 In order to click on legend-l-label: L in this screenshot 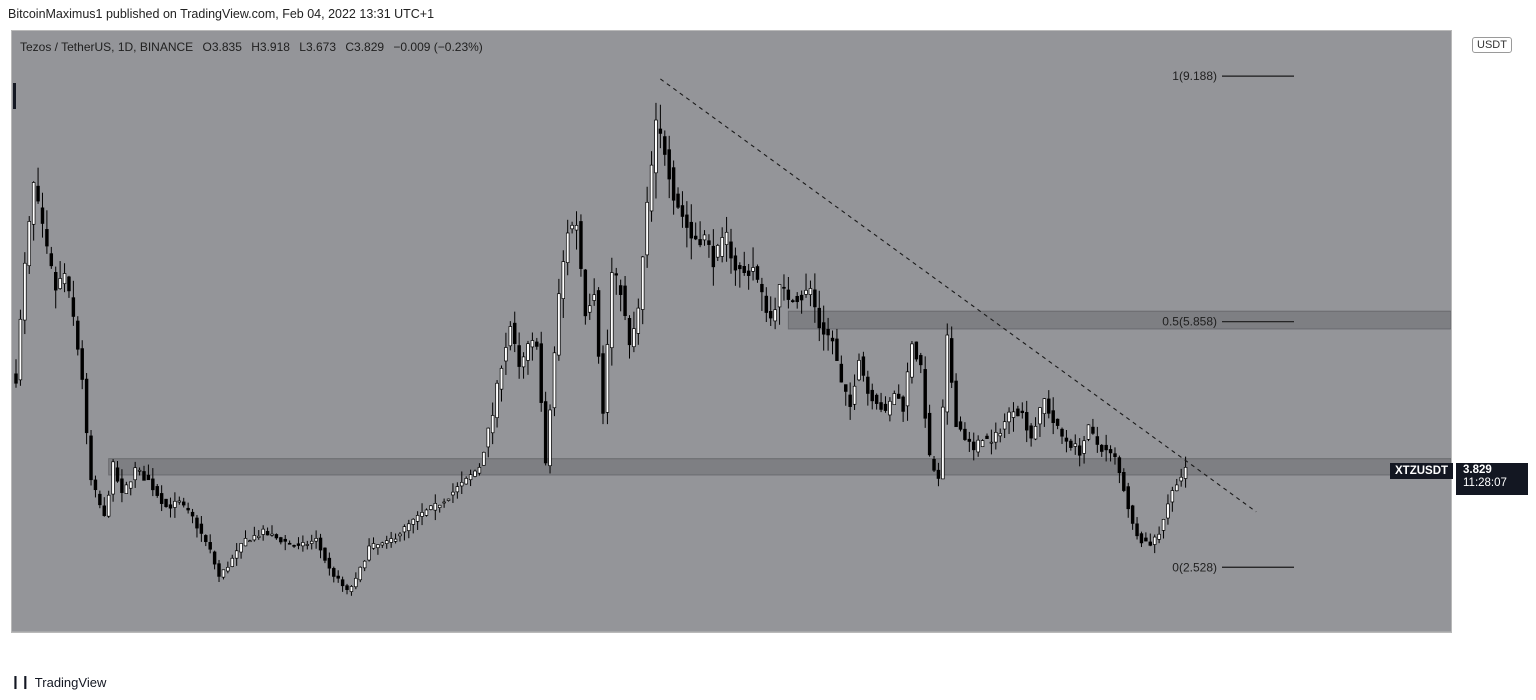, I will do `click(302, 47)`.